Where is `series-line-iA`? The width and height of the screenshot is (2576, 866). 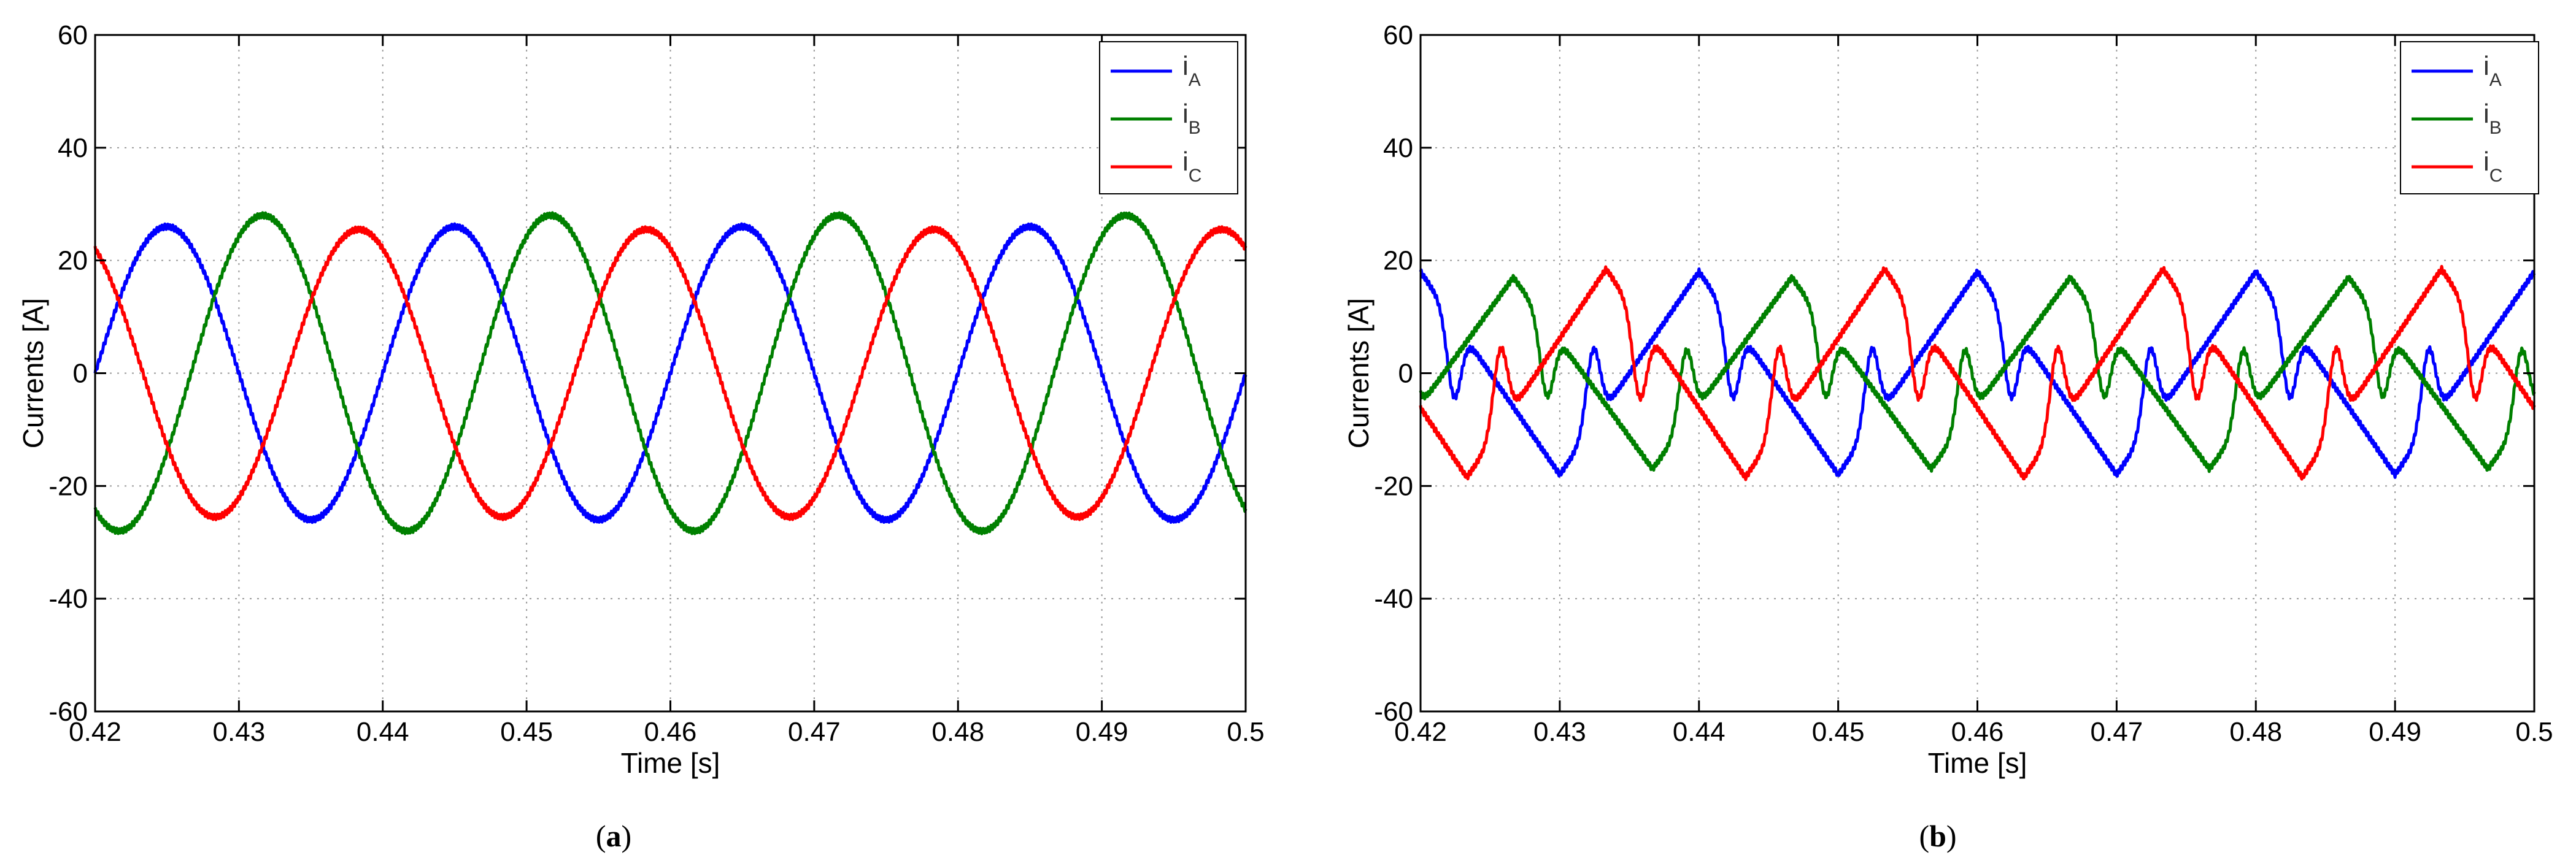 series-line-iA is located at coordinates (1977, 373).